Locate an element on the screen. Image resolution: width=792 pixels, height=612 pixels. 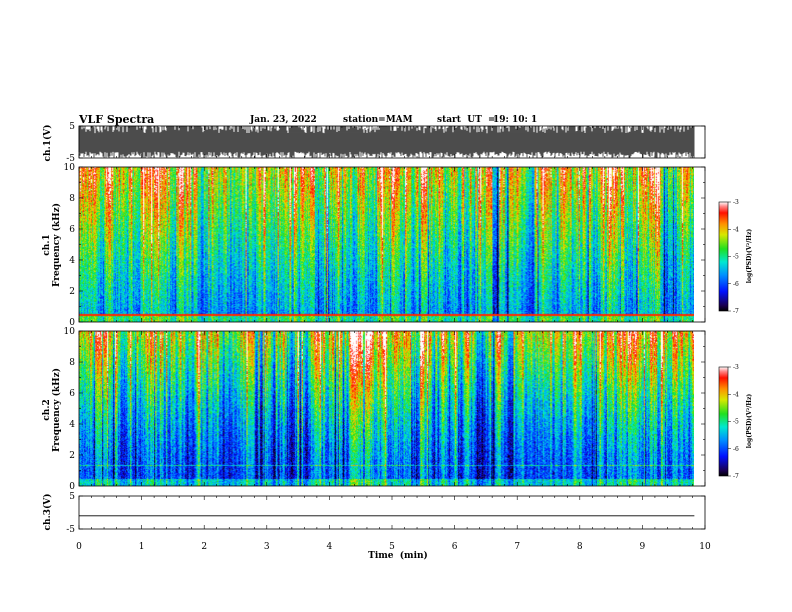
ch3-waveform-ylabel: ch.3(V) is located at coordinates (47, 512).